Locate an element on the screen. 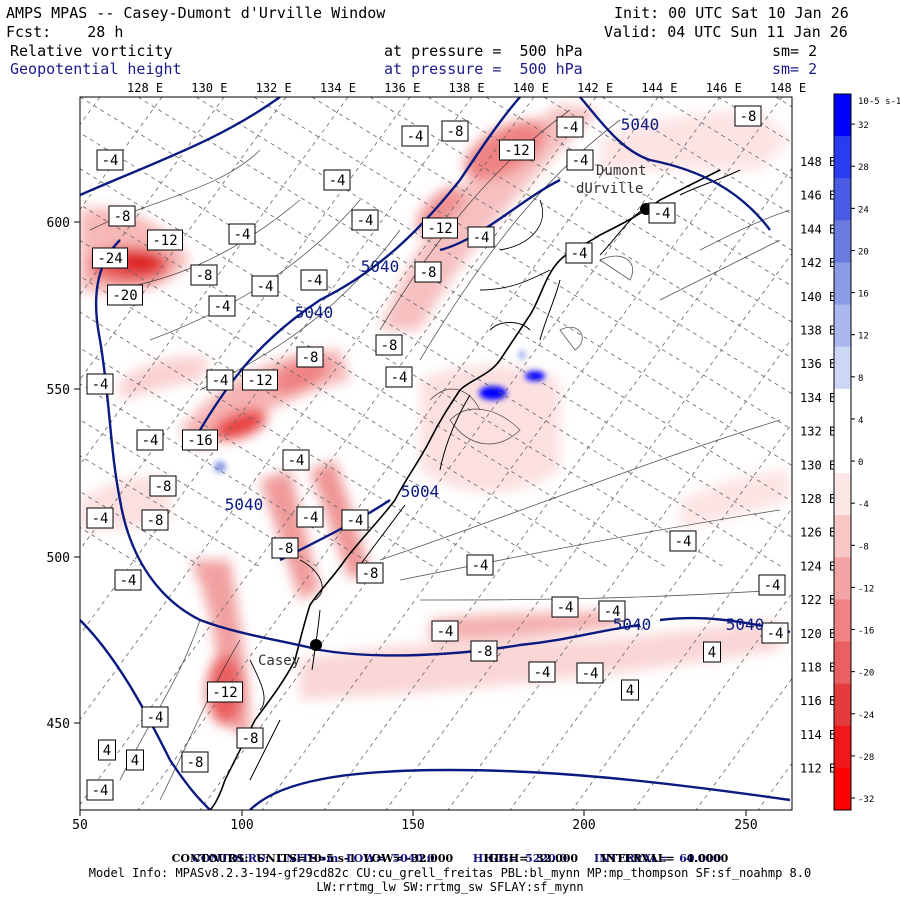 Image resolution: width=900 pixels, height=900 pixels. vorticity-label: -12 is located at coordinates (260, 380).